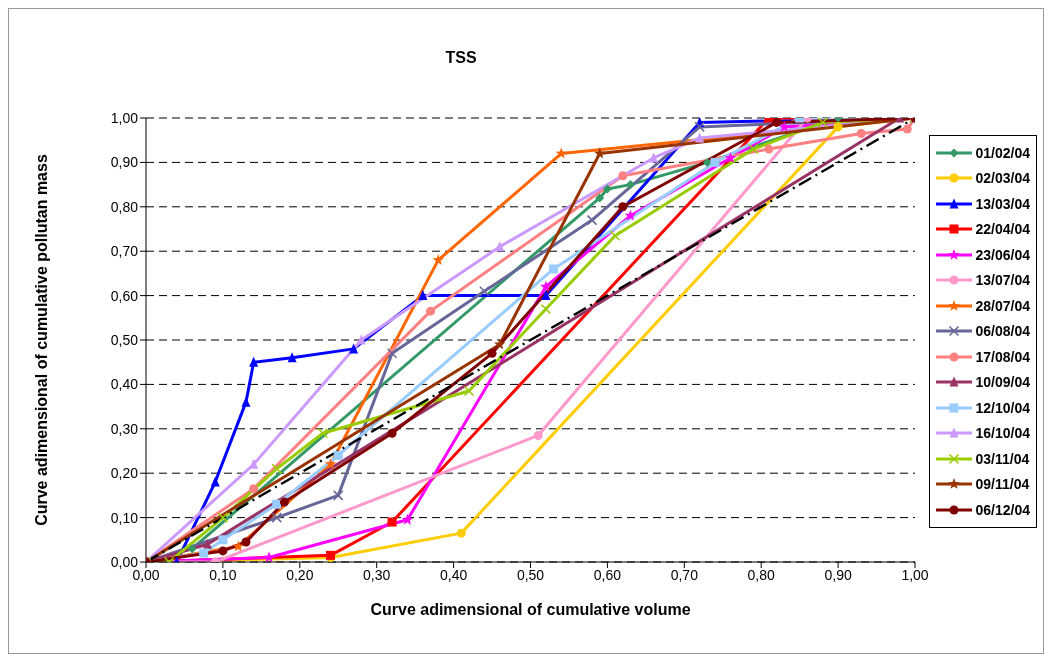  What do you see at coordinates (41, 340) in the screenshot?
I see `y-axis-title: Curve adimensional of cumulative pollutan mass` at bounding box center [41, 340].